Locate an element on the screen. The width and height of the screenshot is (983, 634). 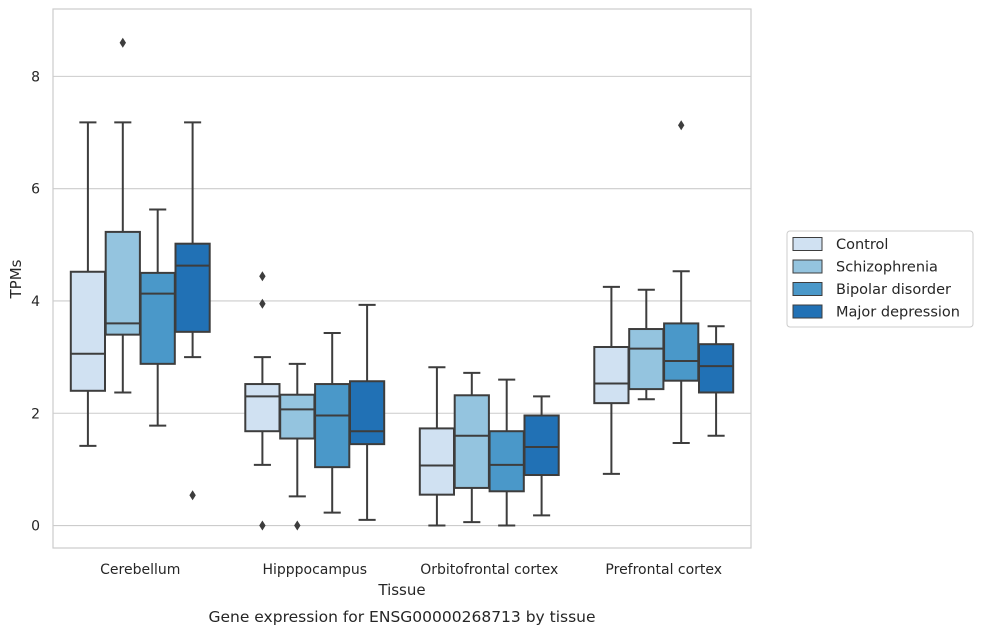
legend-label: Schizophrenia is located at coordinates (887, 268).